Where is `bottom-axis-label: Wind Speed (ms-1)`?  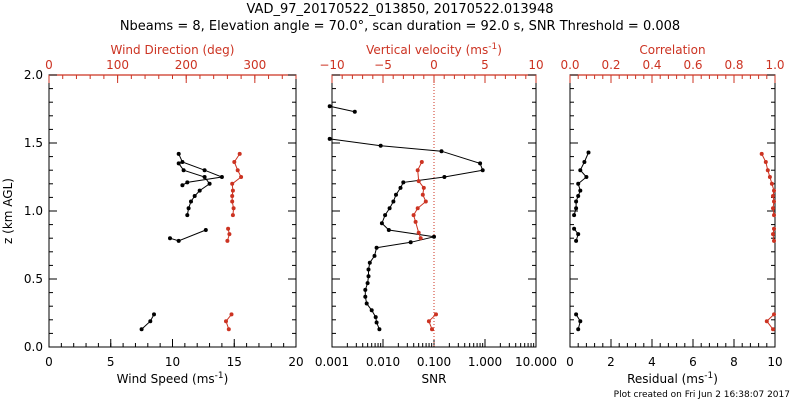 bottom-axis-label: Wind Speed (ms-1) is located at coordinates (173, 378).